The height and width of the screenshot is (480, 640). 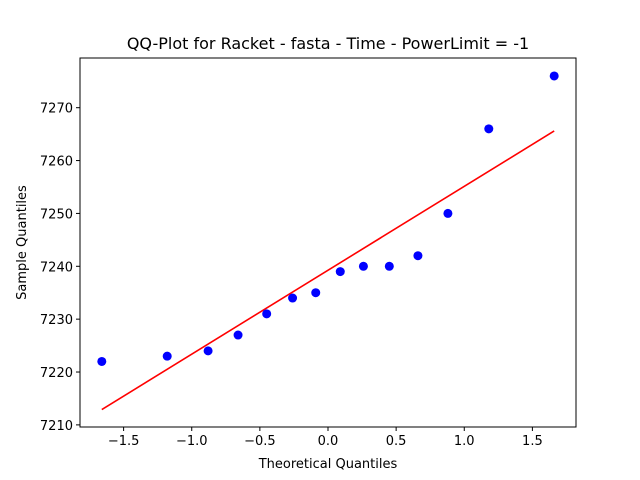 I want to click on x-tick-label: −1.0, so click(x=192, y=441).